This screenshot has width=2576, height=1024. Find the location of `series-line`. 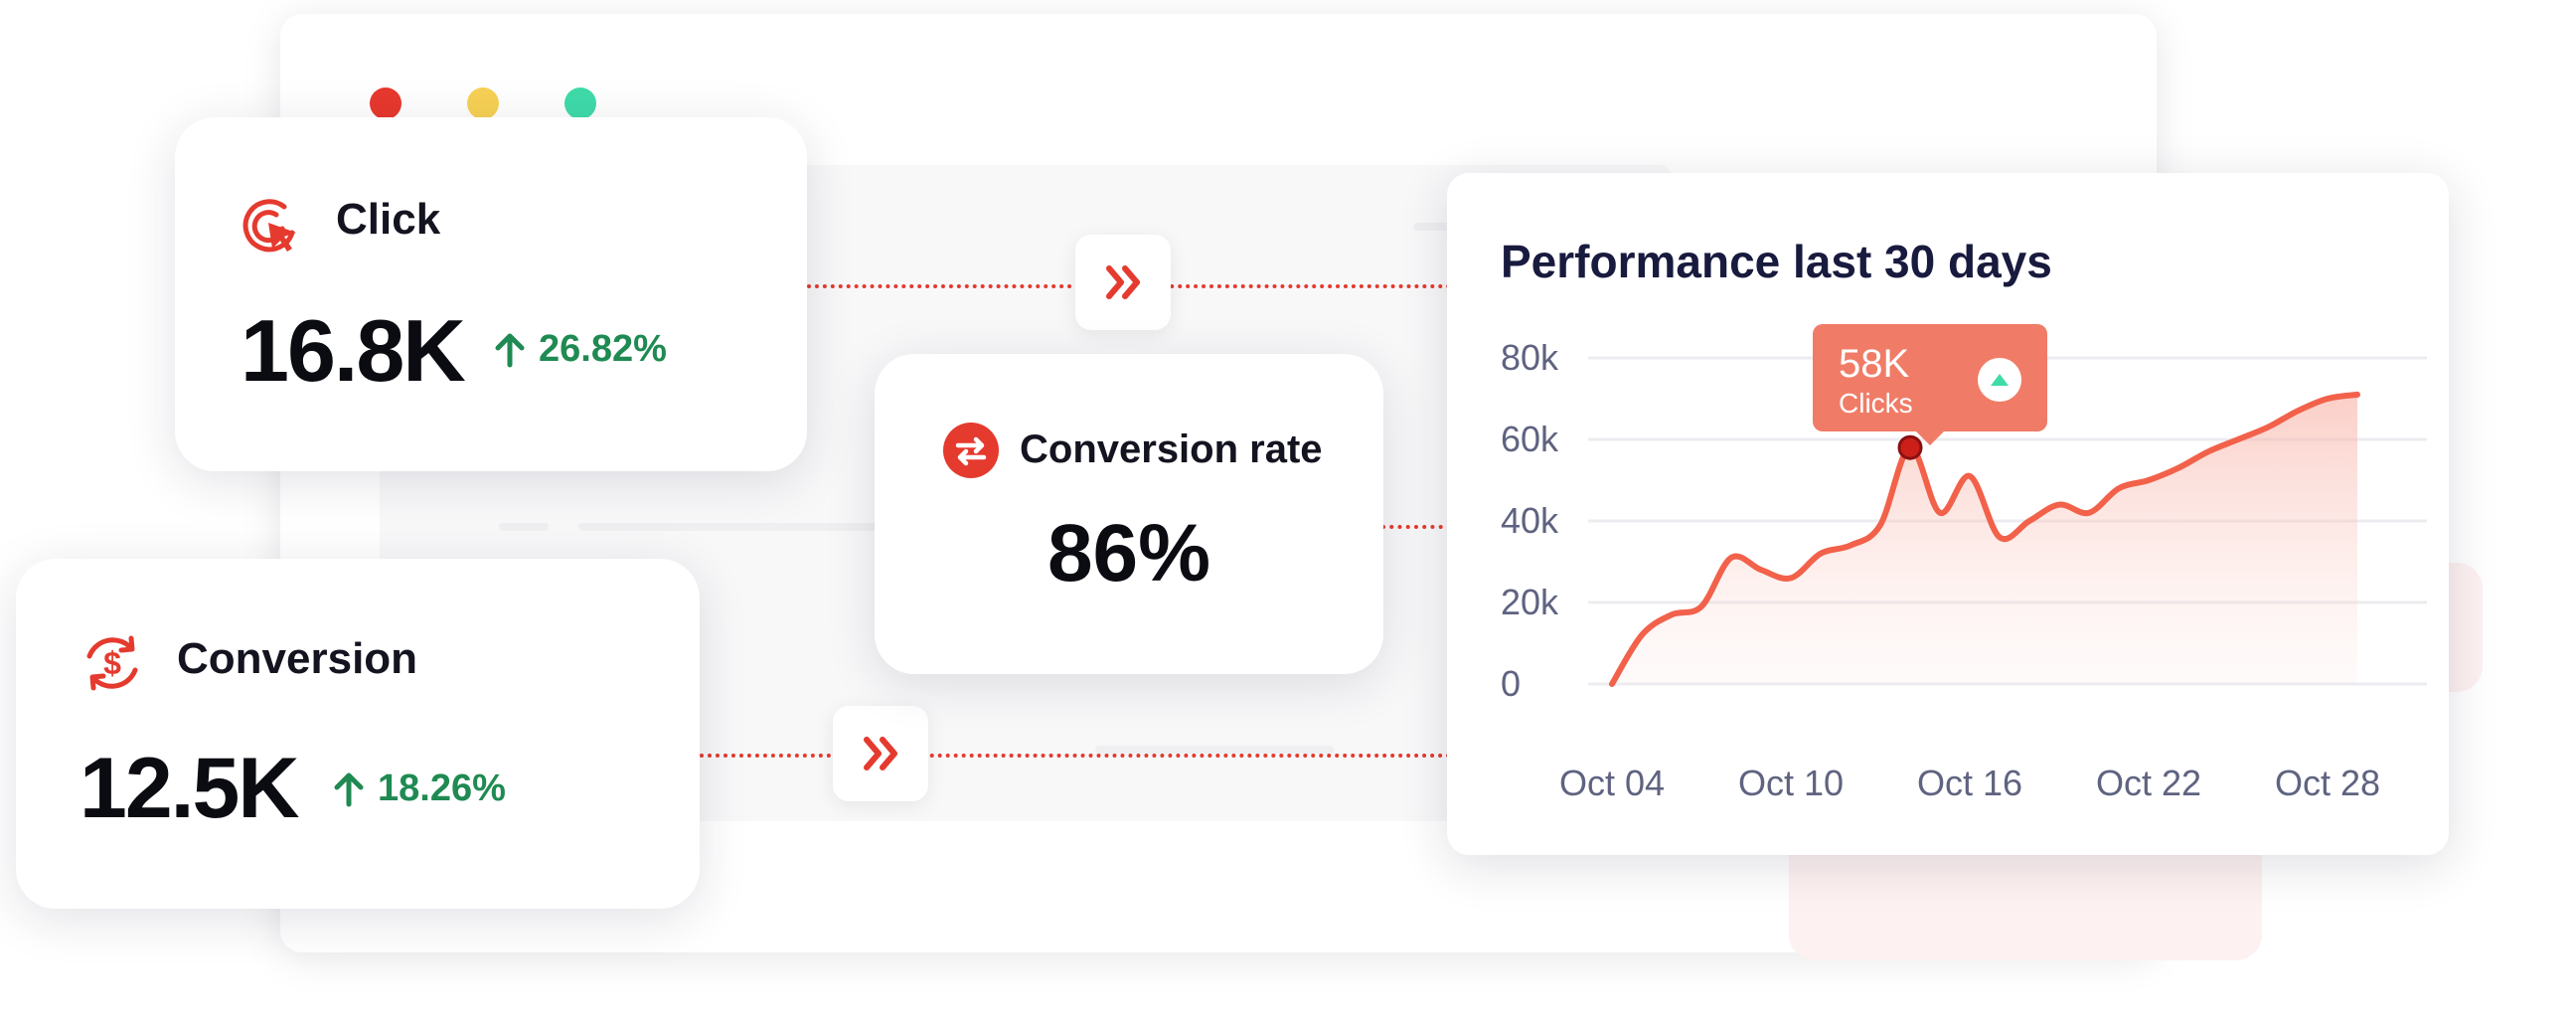

series-line is located at coordinates (1984, 539).